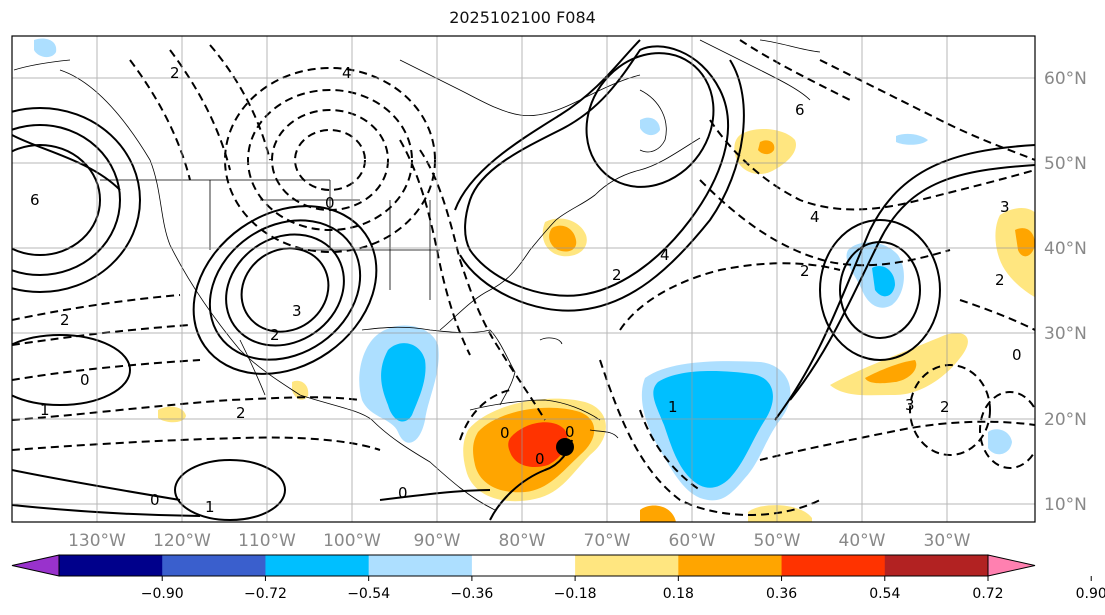  What do you see at coordinates (267, 541) in the screenshot?
I see `lon-label: 110°W` at bounding box center [267, 541].